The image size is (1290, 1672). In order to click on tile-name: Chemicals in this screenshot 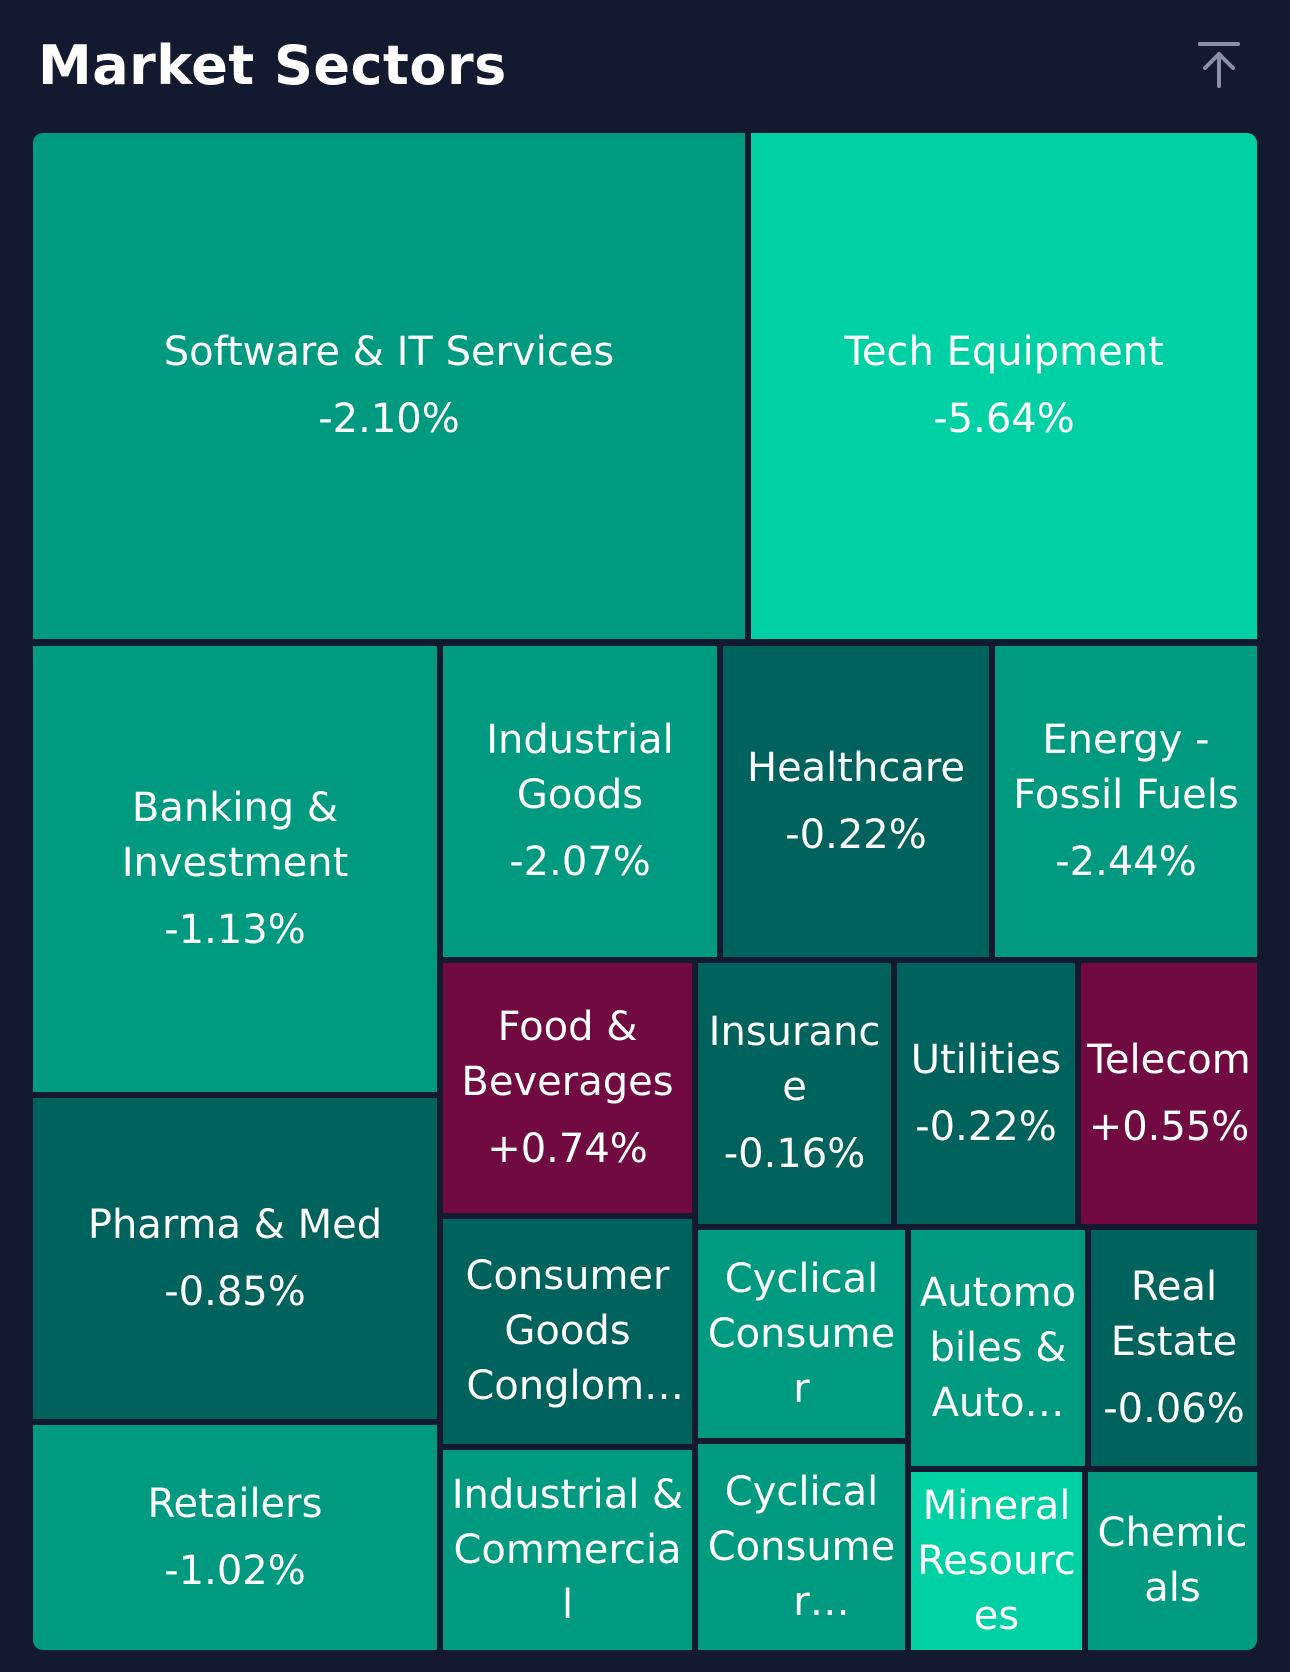, I will do `click(1172, 1560)`.